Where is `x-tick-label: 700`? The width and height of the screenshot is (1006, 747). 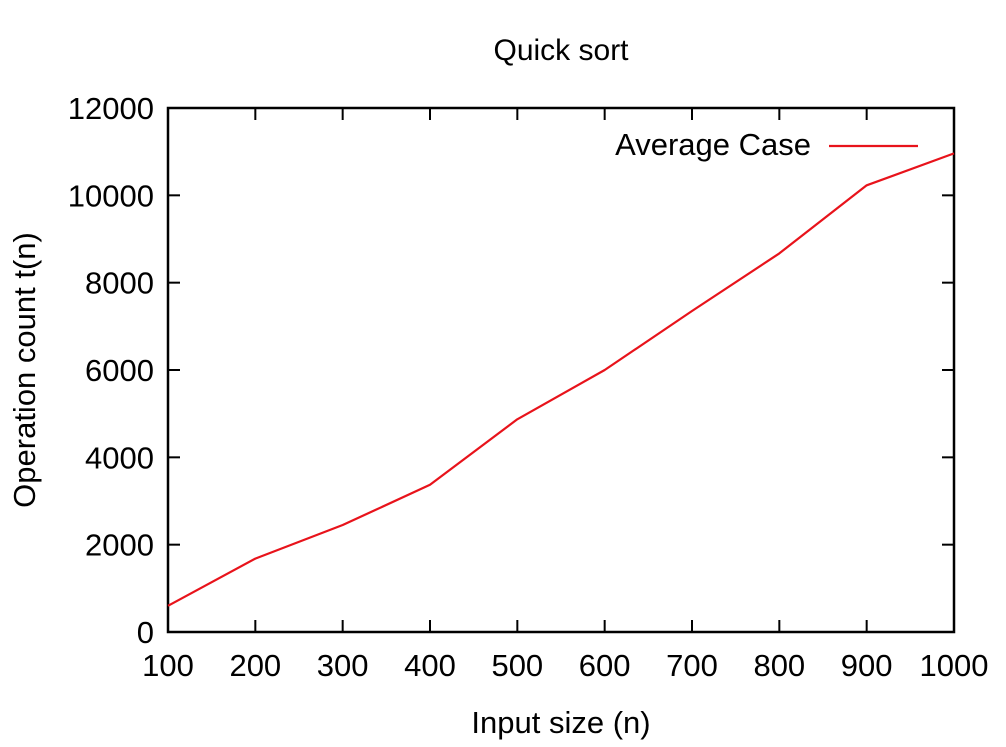
x-tick-label: 700 is located at coordinates (692, 665).